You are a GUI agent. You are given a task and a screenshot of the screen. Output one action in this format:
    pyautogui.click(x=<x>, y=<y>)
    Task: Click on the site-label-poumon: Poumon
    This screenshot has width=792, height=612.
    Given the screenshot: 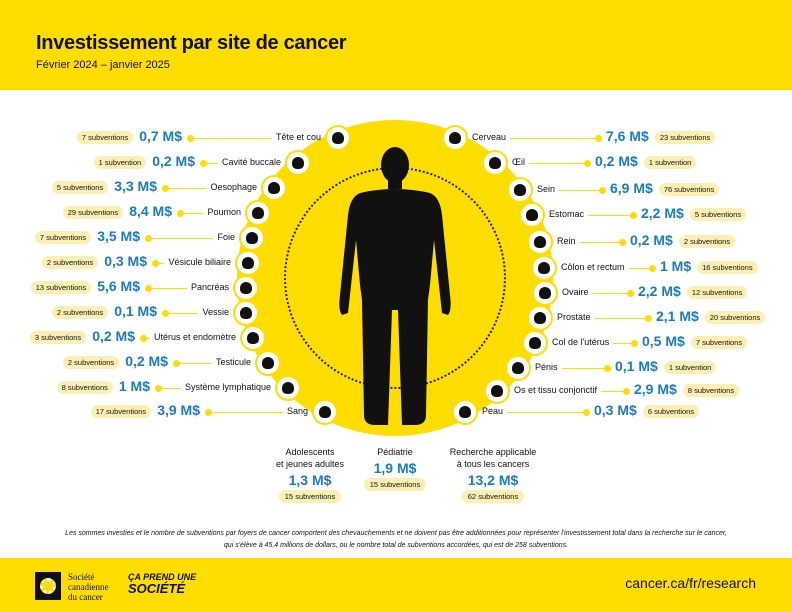 What is the action you would take?
    pyautogui.click(x=224, y=212)
    